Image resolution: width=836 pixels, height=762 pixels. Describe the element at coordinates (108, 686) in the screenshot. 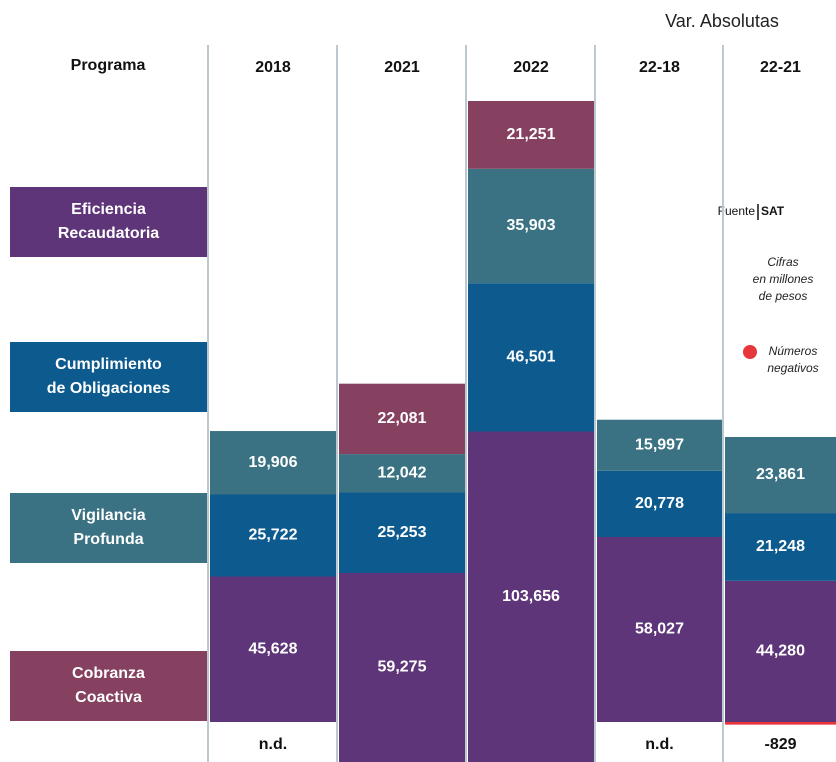

I see `legend-item: Cobranza Coactiva` at that location.